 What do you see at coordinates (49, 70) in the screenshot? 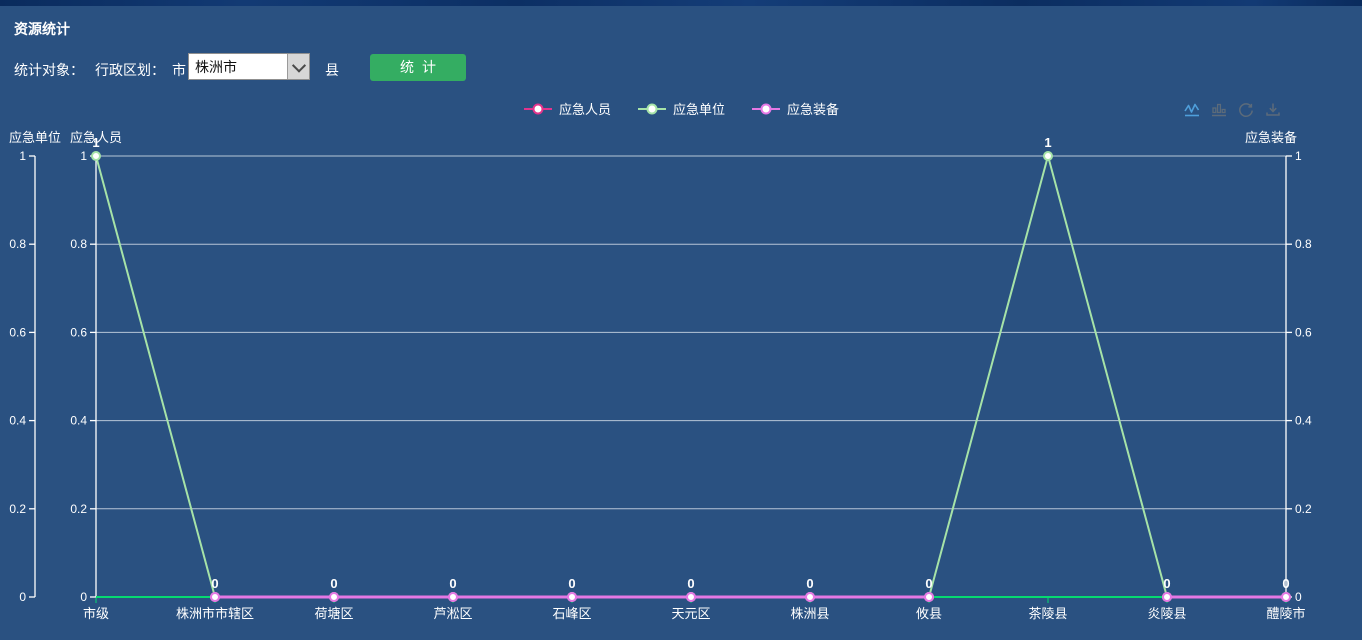
I see `stat-object-label: 统计对象：` at bounding box center [49, 70].